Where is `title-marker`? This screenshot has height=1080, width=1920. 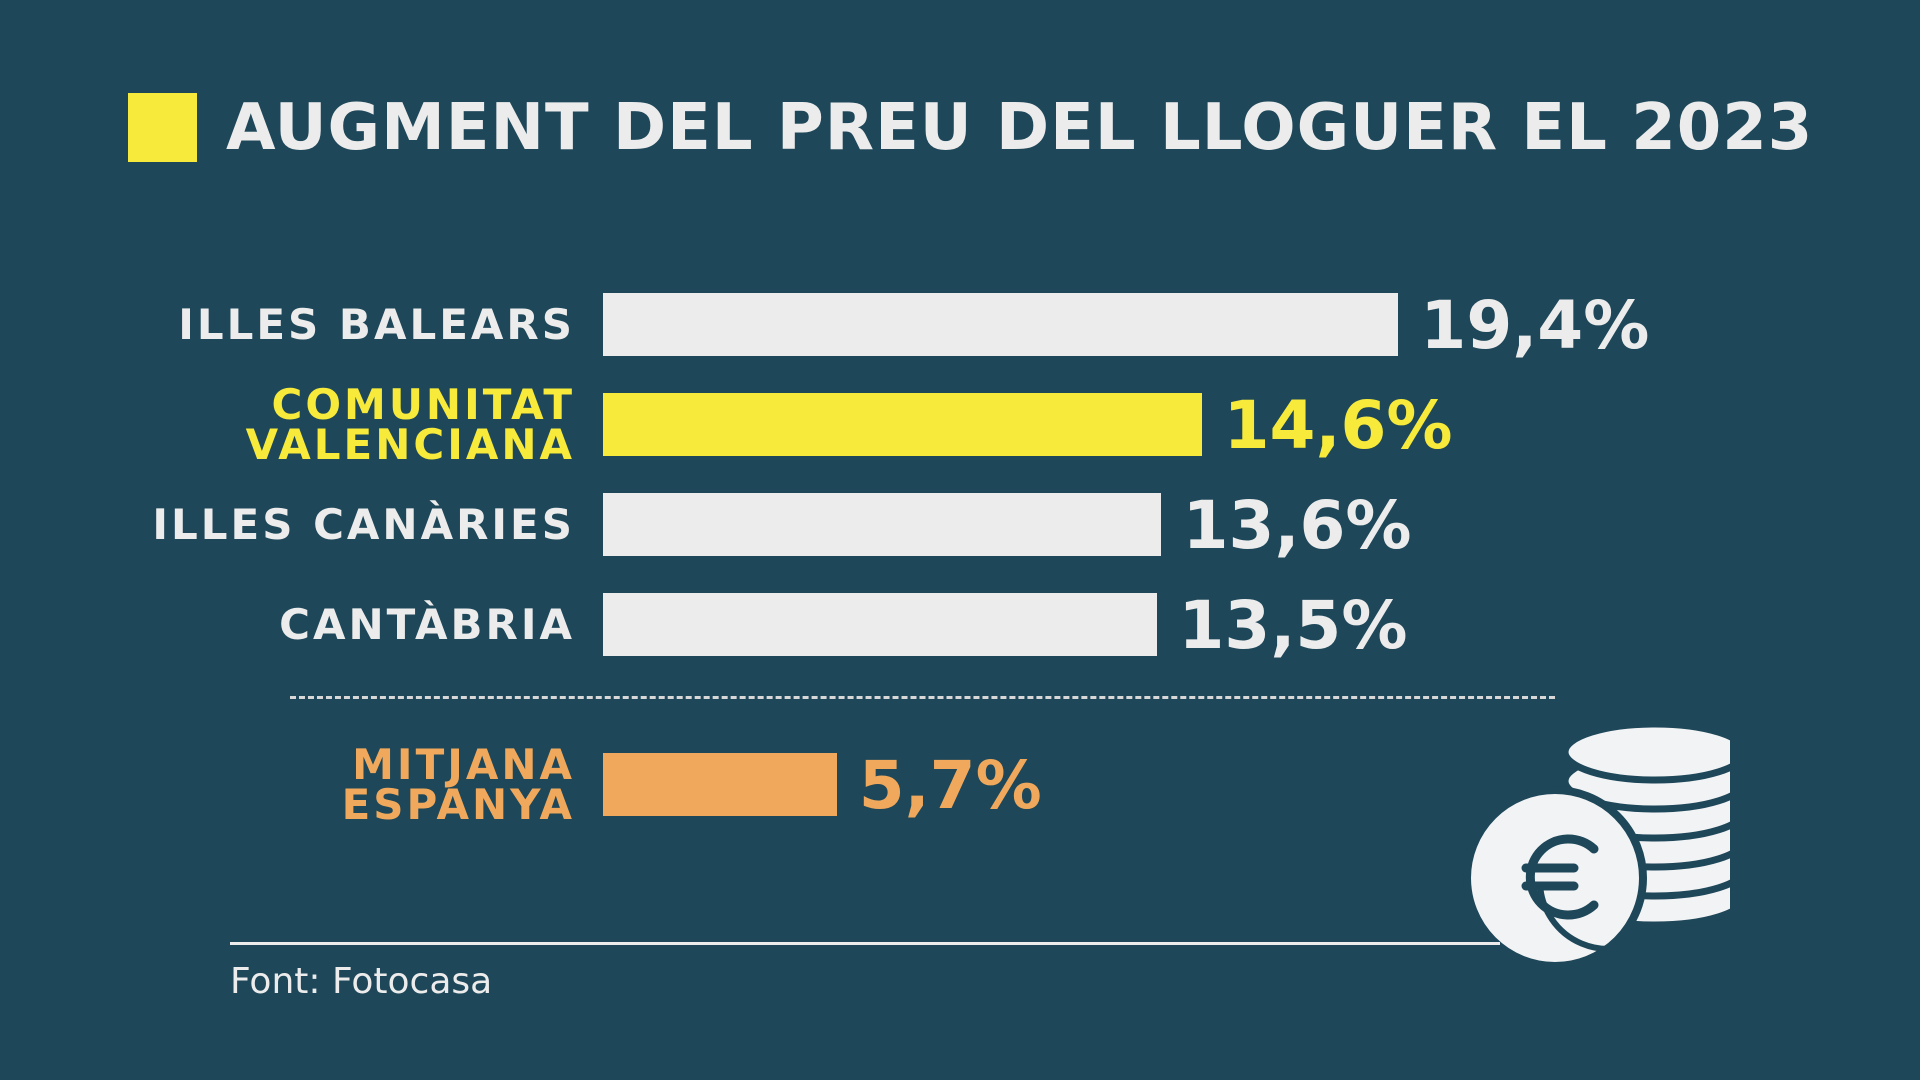 title-marker is located at coordinates (162, 127).